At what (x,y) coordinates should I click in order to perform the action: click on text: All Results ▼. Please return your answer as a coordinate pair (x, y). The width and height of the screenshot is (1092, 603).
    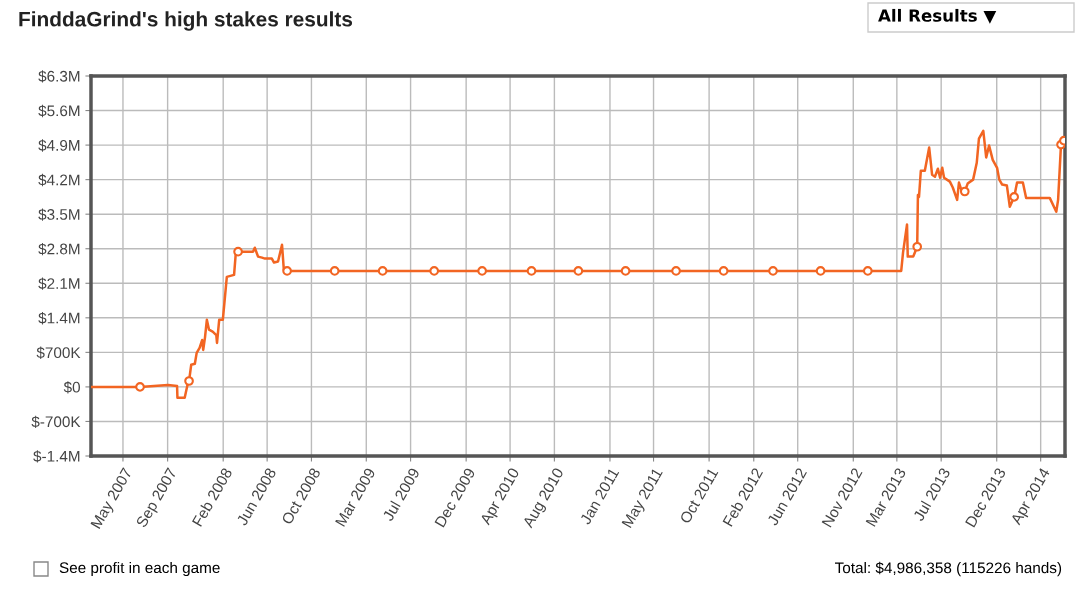
    Looking at the image, I should click on (937, 16).